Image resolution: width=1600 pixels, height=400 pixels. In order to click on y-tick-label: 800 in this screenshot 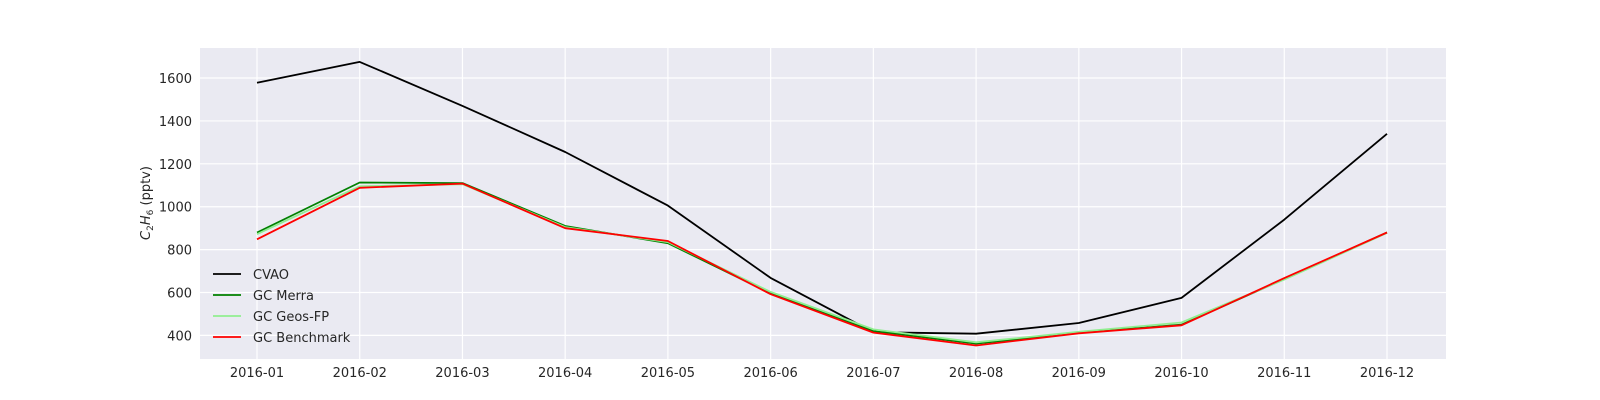, I will do `click(179, 251)`.